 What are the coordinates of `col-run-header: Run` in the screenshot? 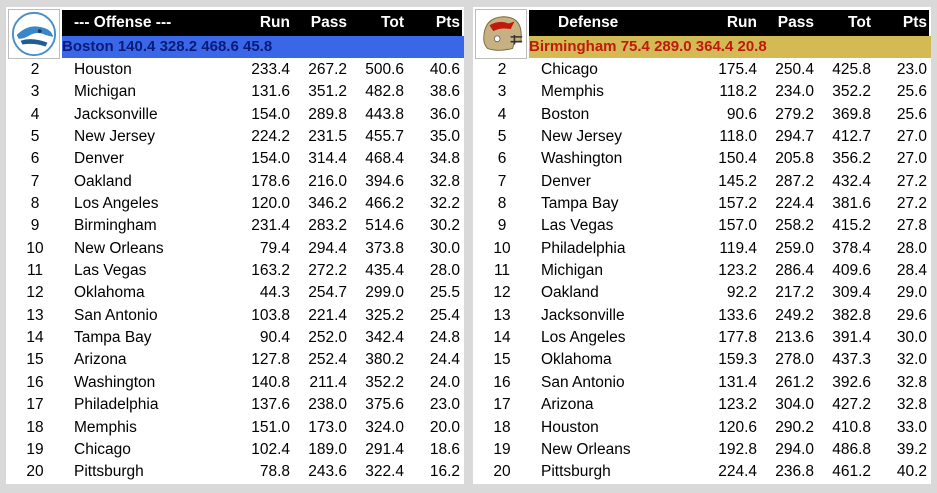 It's located at (274, 22).